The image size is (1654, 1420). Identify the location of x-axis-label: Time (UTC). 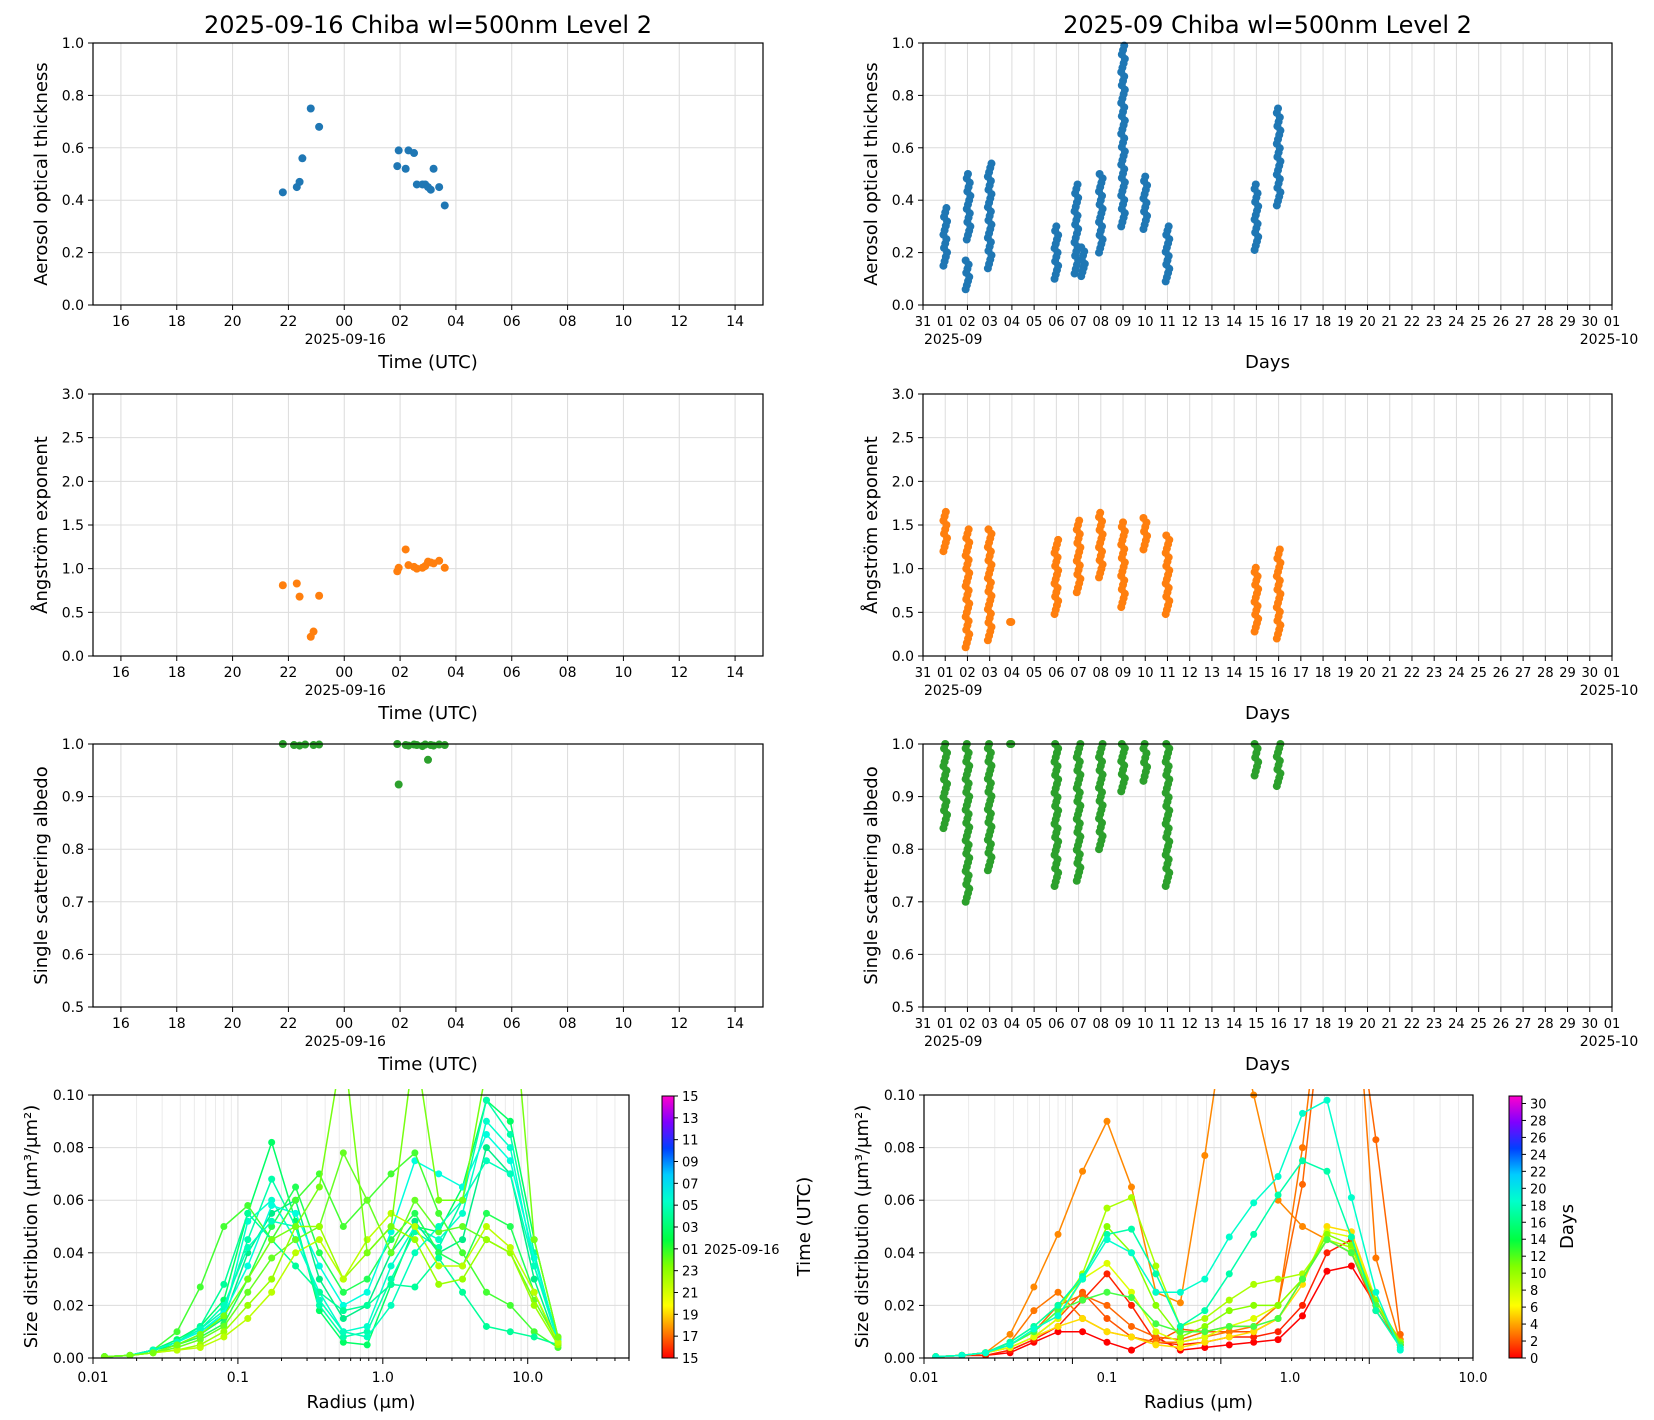
(427, 1064).